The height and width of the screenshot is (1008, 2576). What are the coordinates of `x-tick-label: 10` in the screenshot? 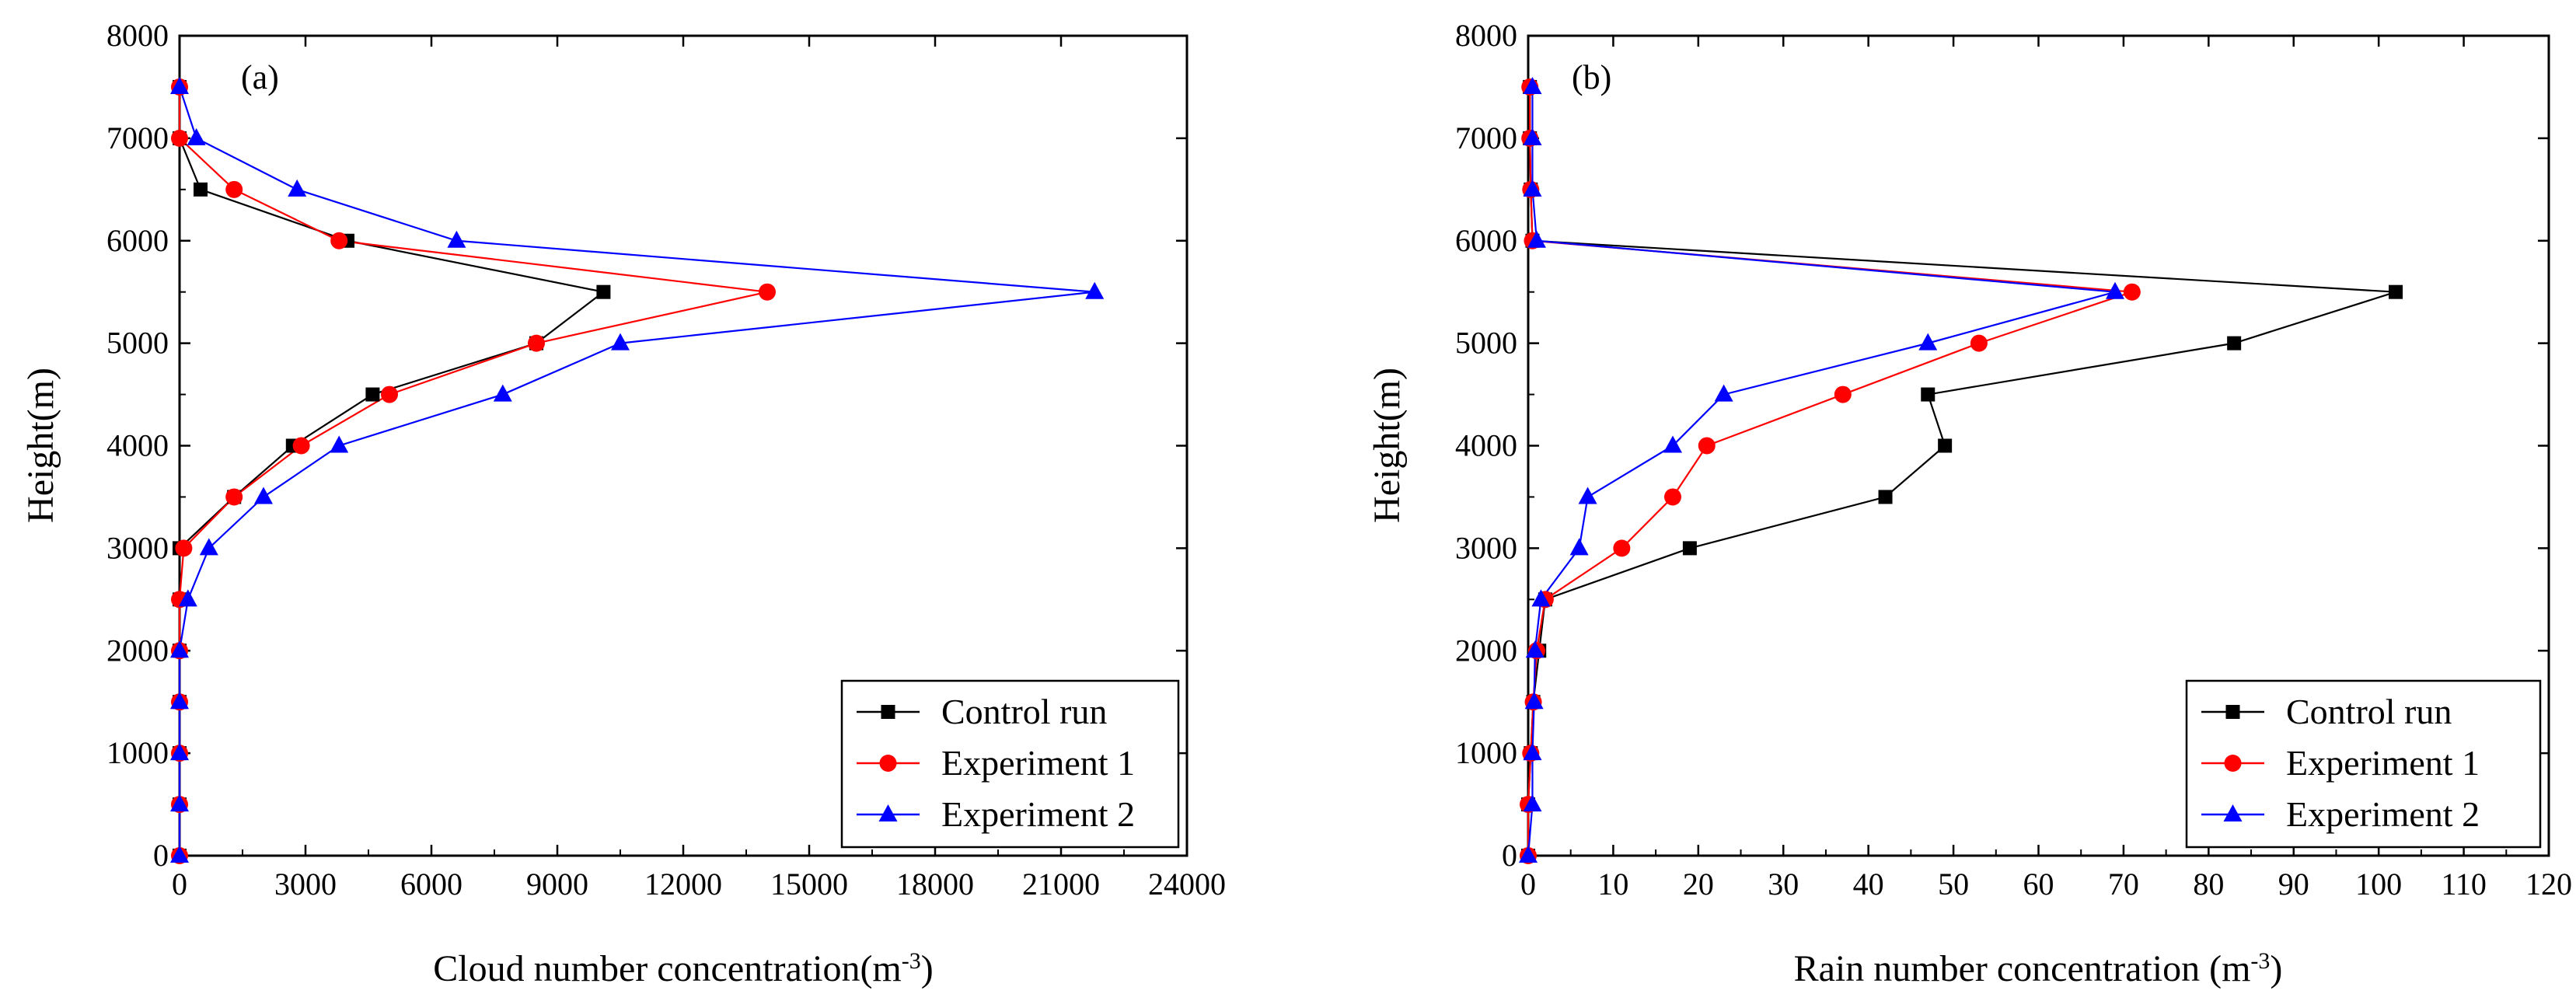 It's located at (1613, 884).